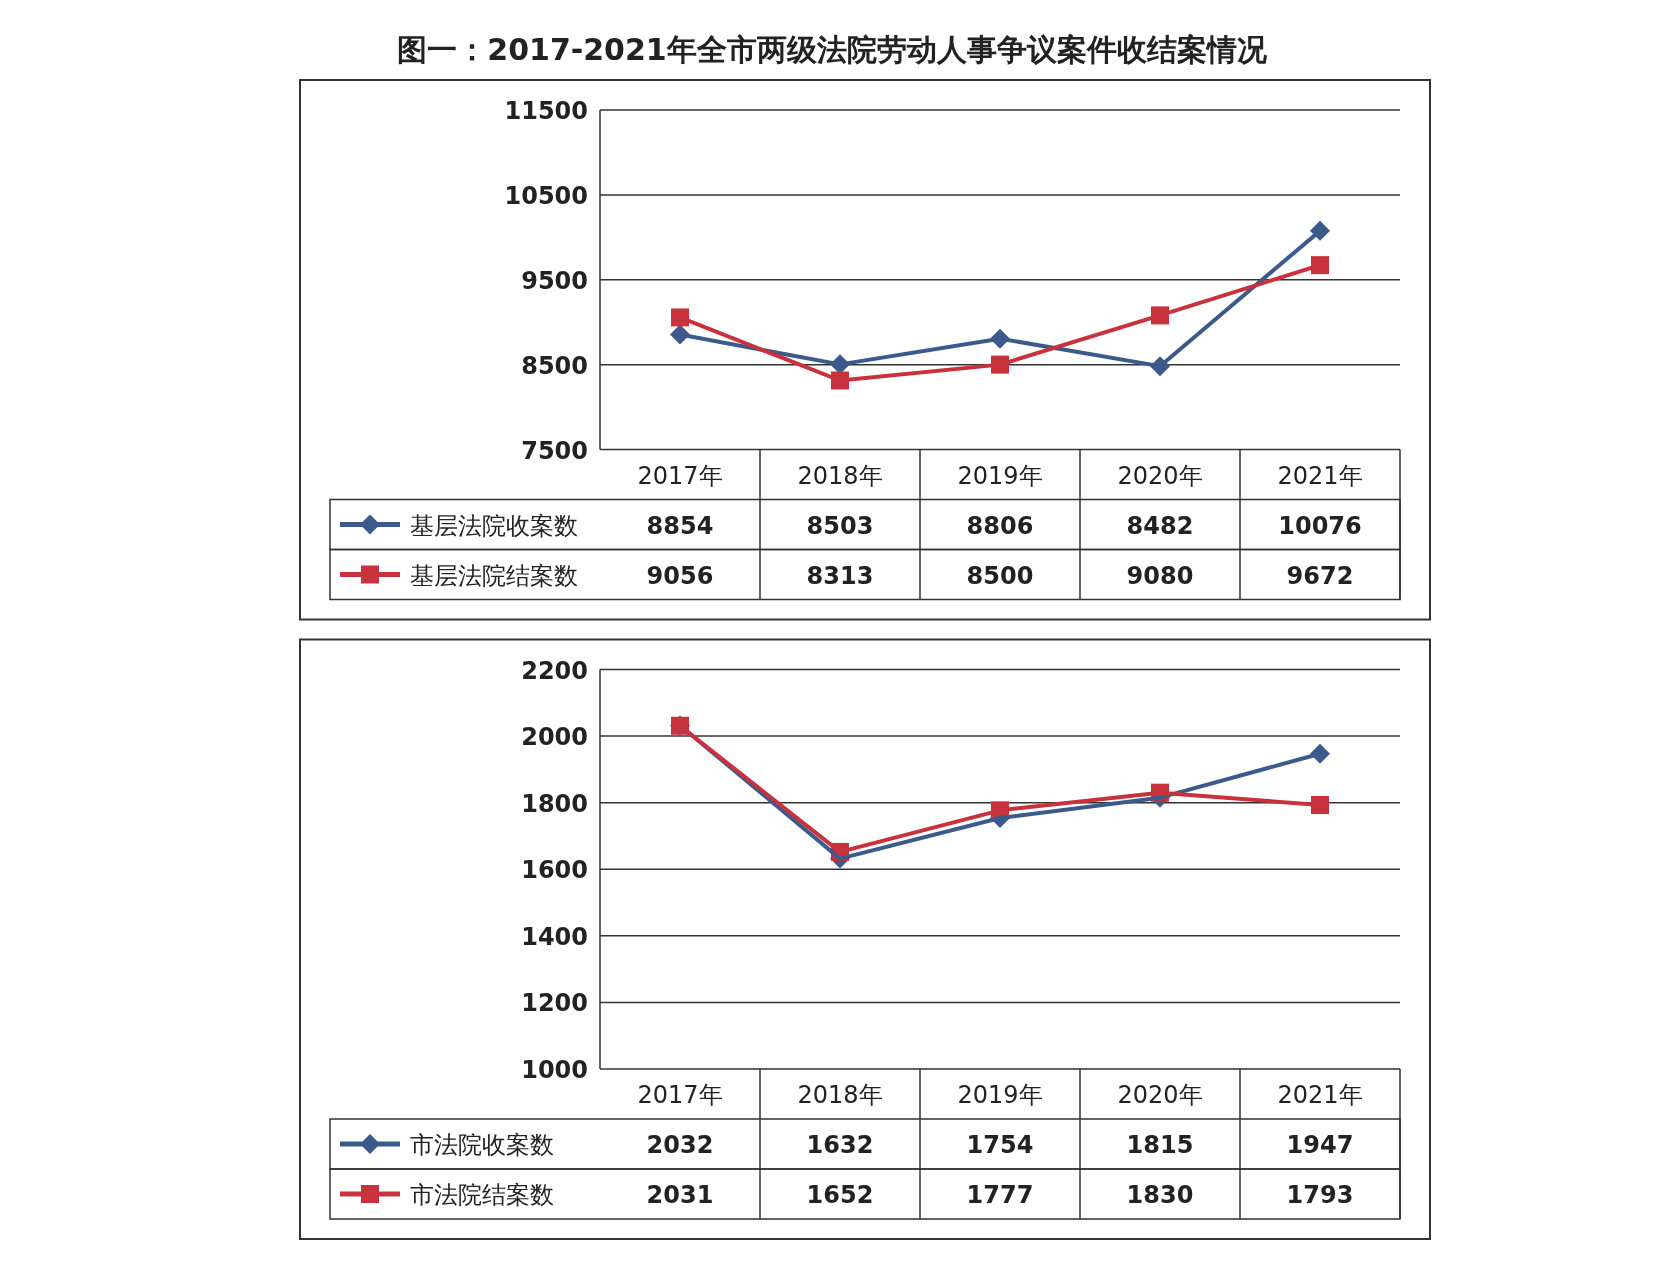  What do you see at coordinates (680, 1195) in the screenshot?
I see `data-label: 2031` at bounding box center [680, 1195].